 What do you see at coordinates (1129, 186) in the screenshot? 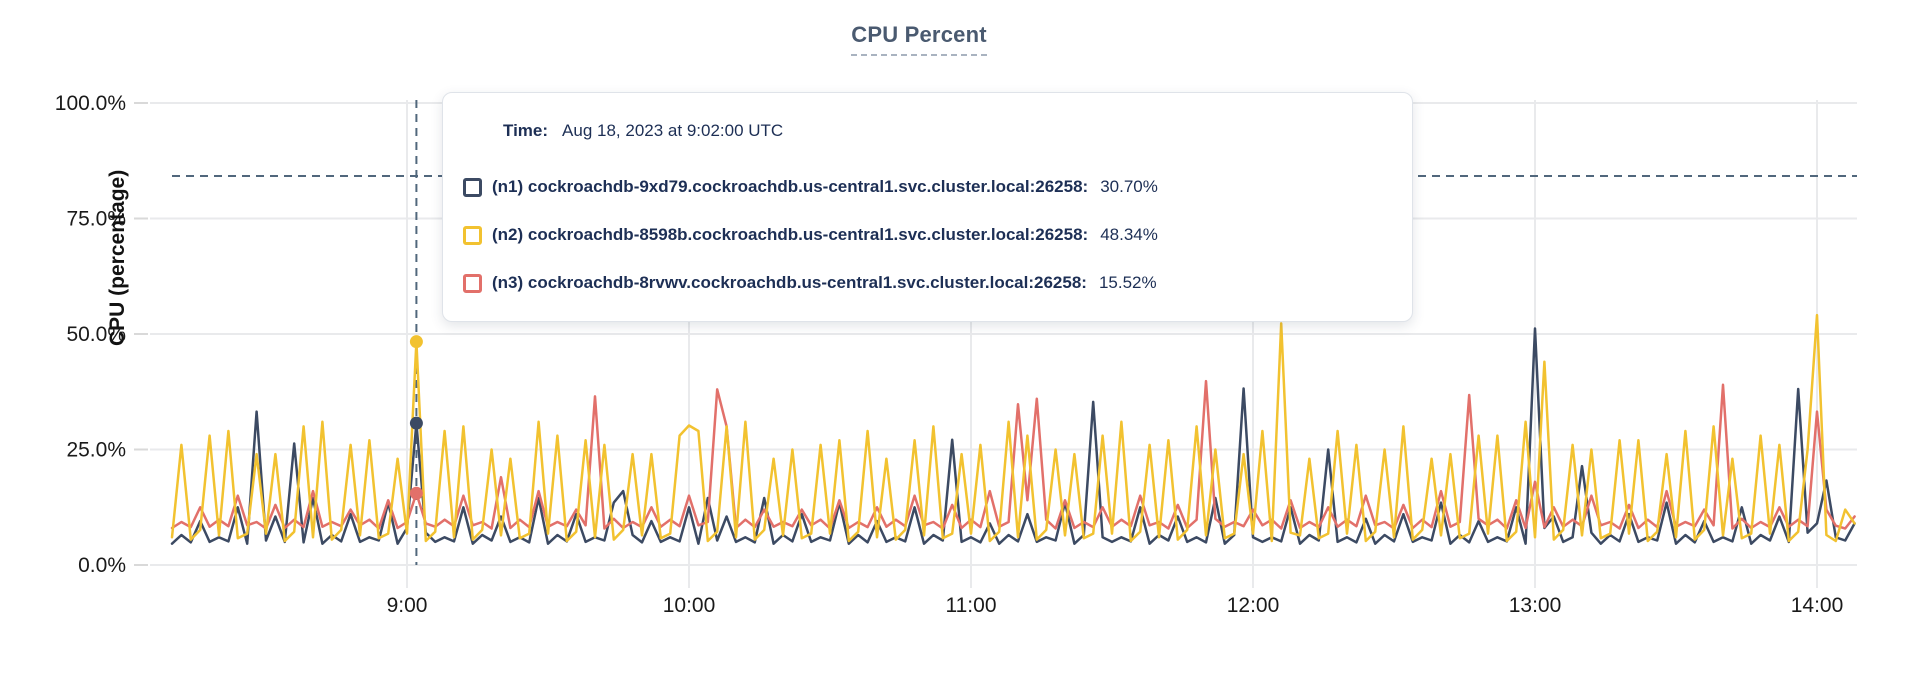
I see `series-n1-value: 30.70%` at bounding box center [1129, 186].